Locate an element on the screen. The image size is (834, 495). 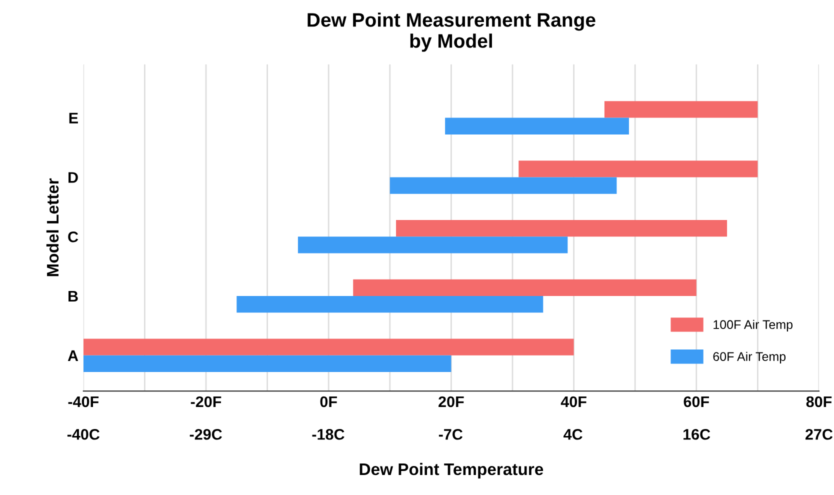
y-tick-label: D is located at coordinates (73, 177).